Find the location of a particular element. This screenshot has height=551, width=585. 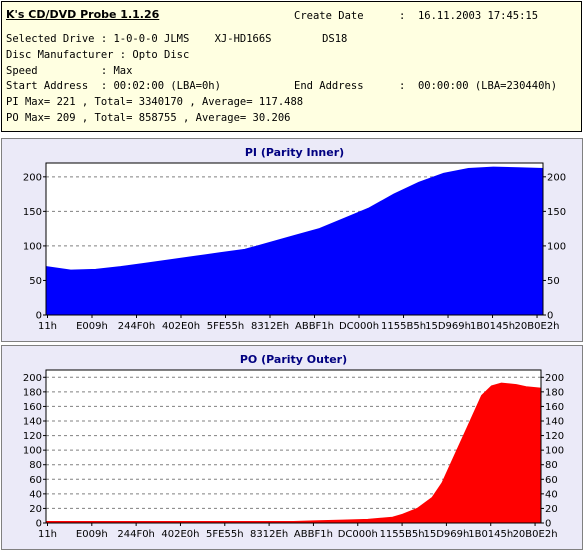

y-tick-label-left: 60 is located at coordinates (35, 480).